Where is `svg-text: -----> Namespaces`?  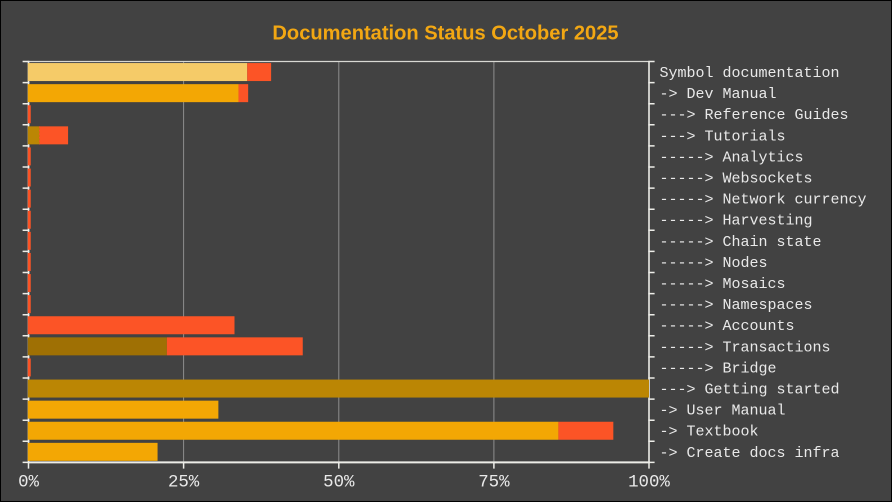
svg-text: -----> Namespaces is located at coordinates (736, 305).